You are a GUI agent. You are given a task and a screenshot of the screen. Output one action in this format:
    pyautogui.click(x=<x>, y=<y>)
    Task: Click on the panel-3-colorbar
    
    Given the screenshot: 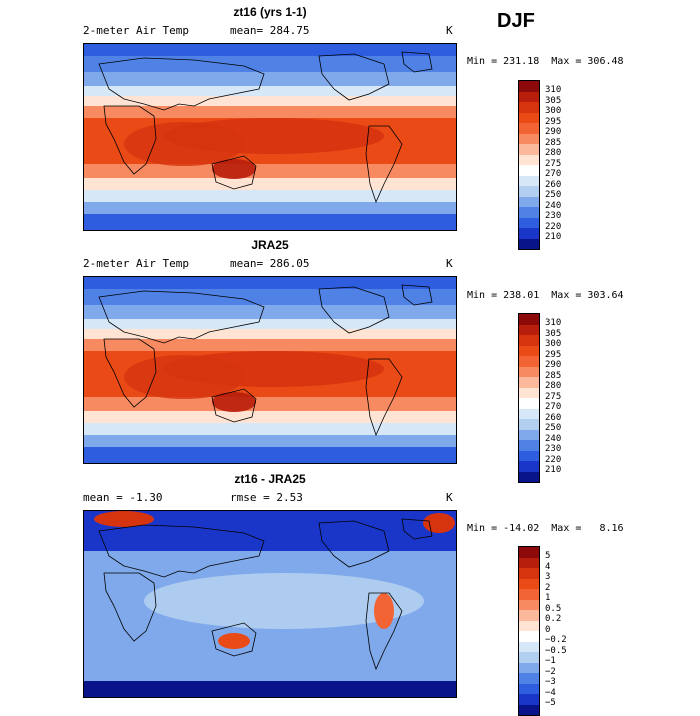 What is the action you would take?
    pyautogui.click(x=529, y=631)
    